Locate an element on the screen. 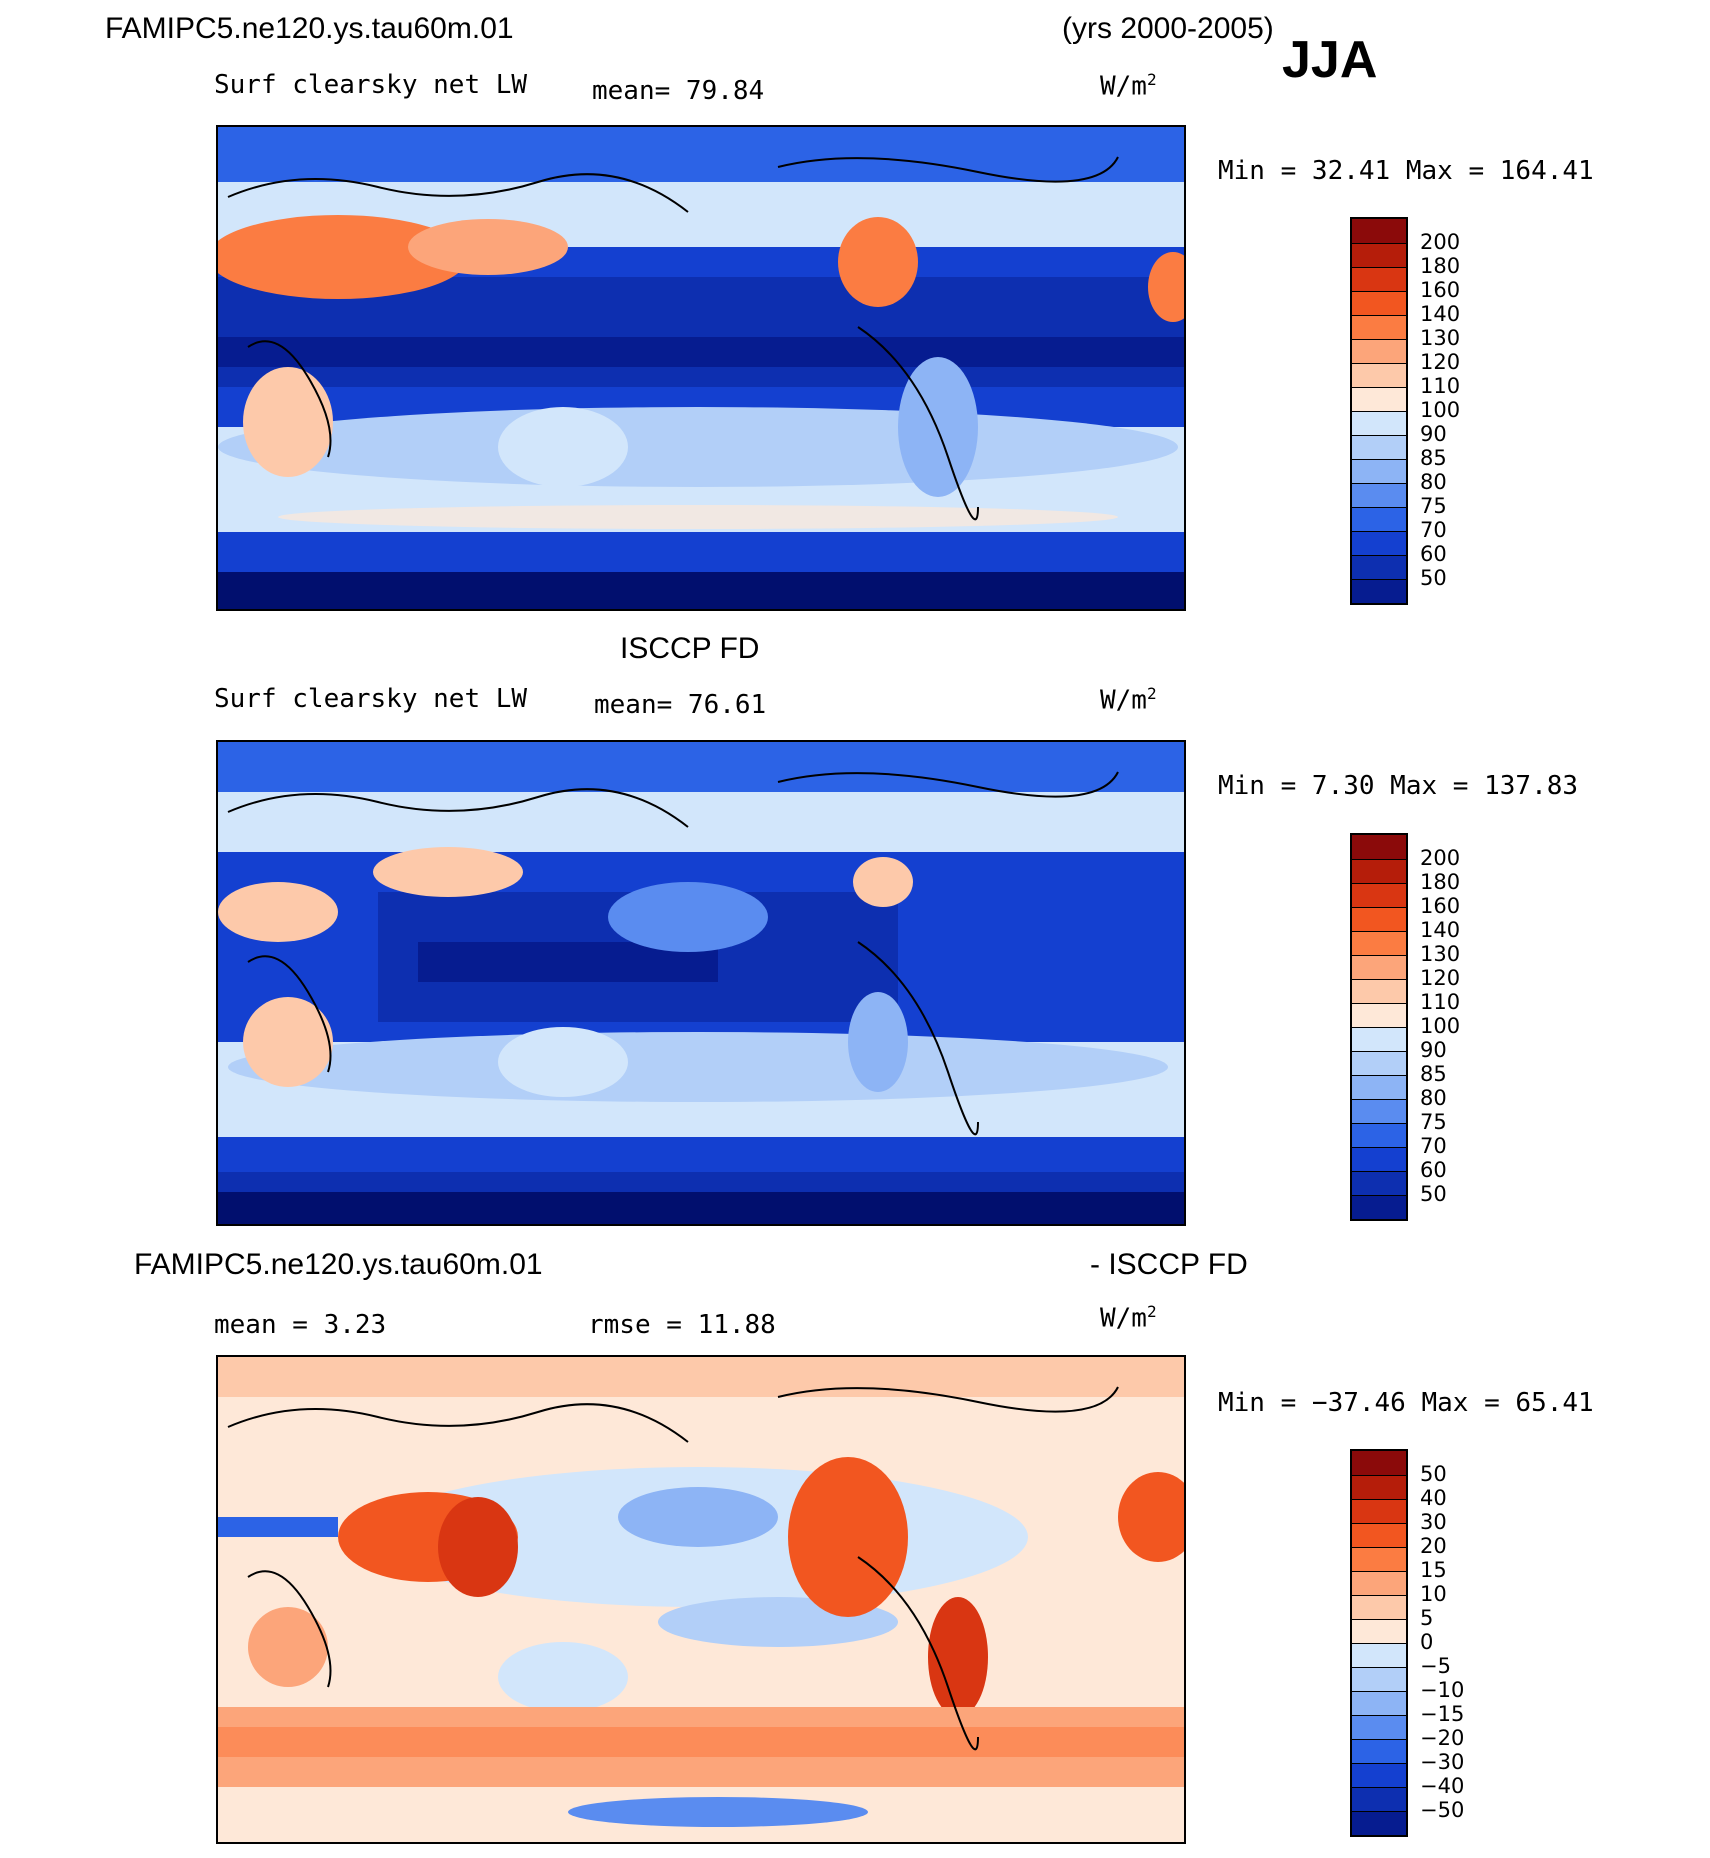 The height and width of the screenshot is (1858, 1710). panel2-title: ISCCP FD is located at coordinates (690, 648).